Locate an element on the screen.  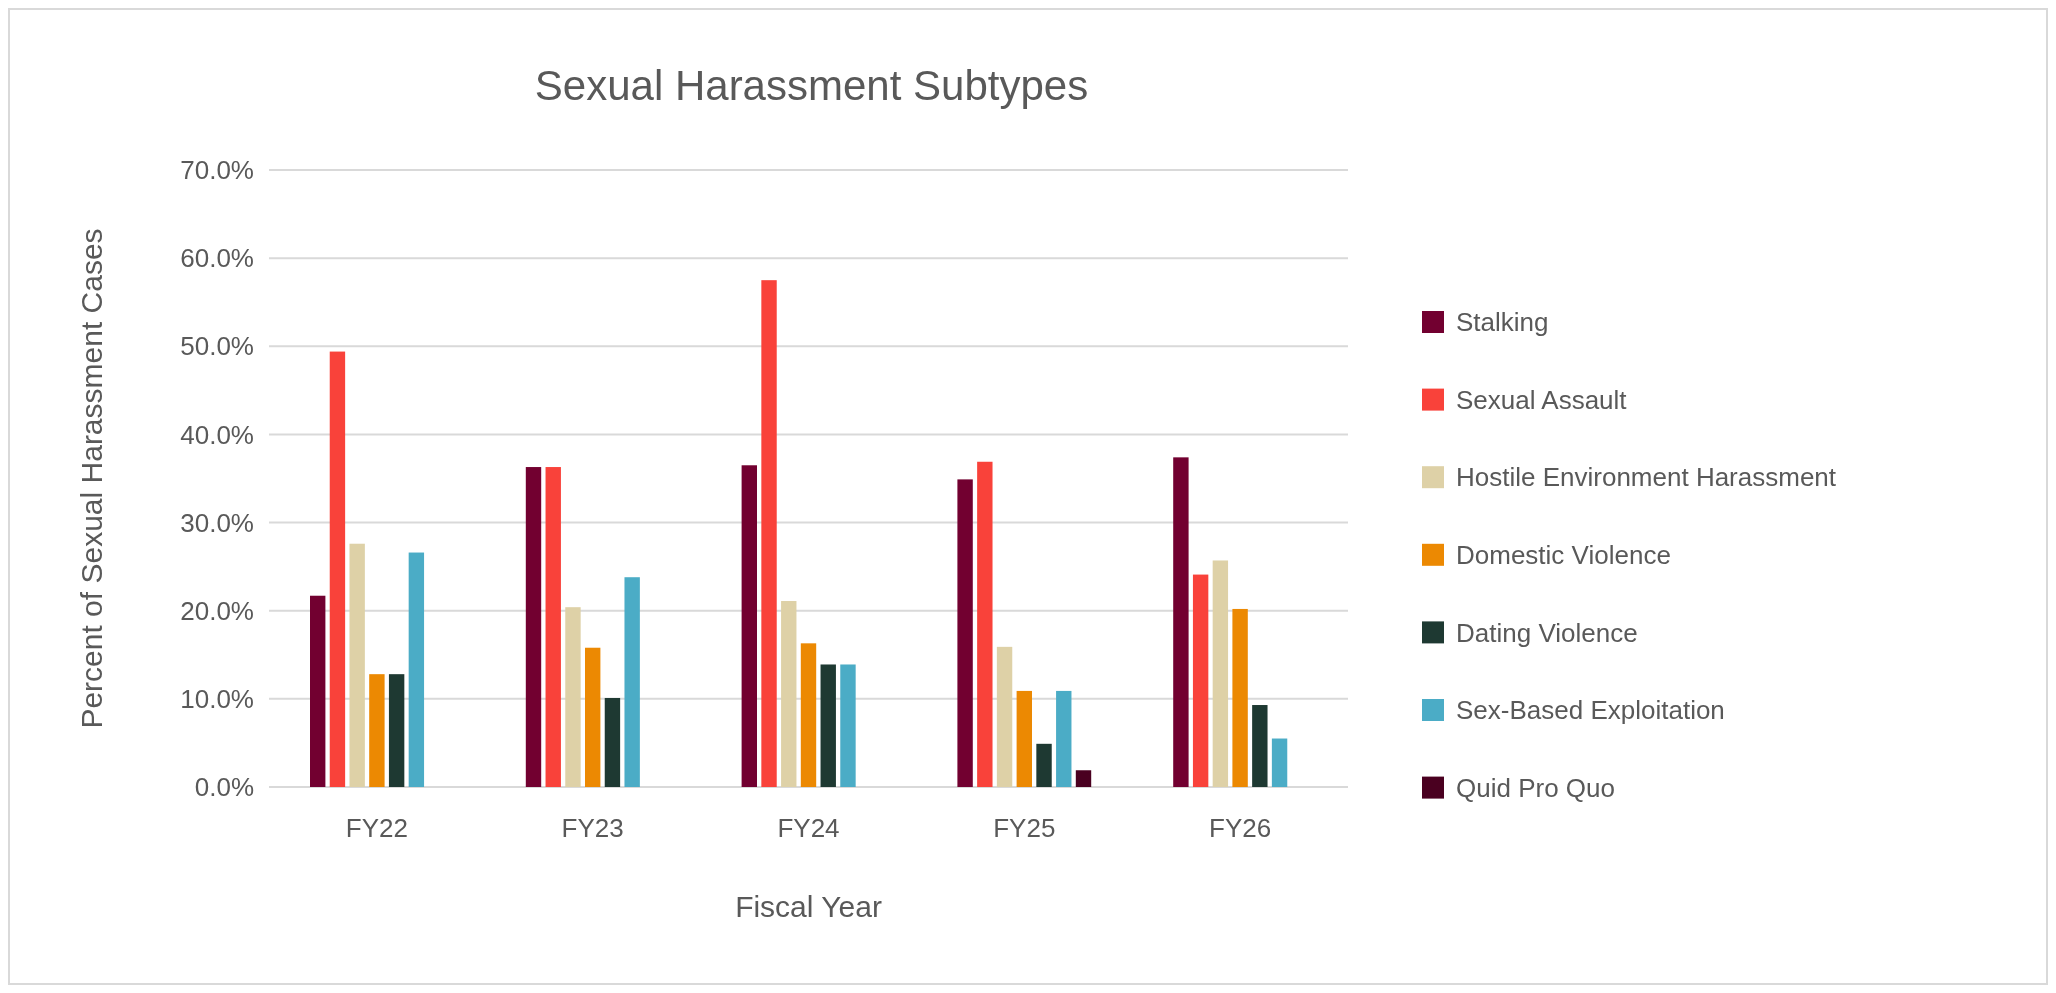
y-tick-label: 50.0% is located at coordinates (217, 346).